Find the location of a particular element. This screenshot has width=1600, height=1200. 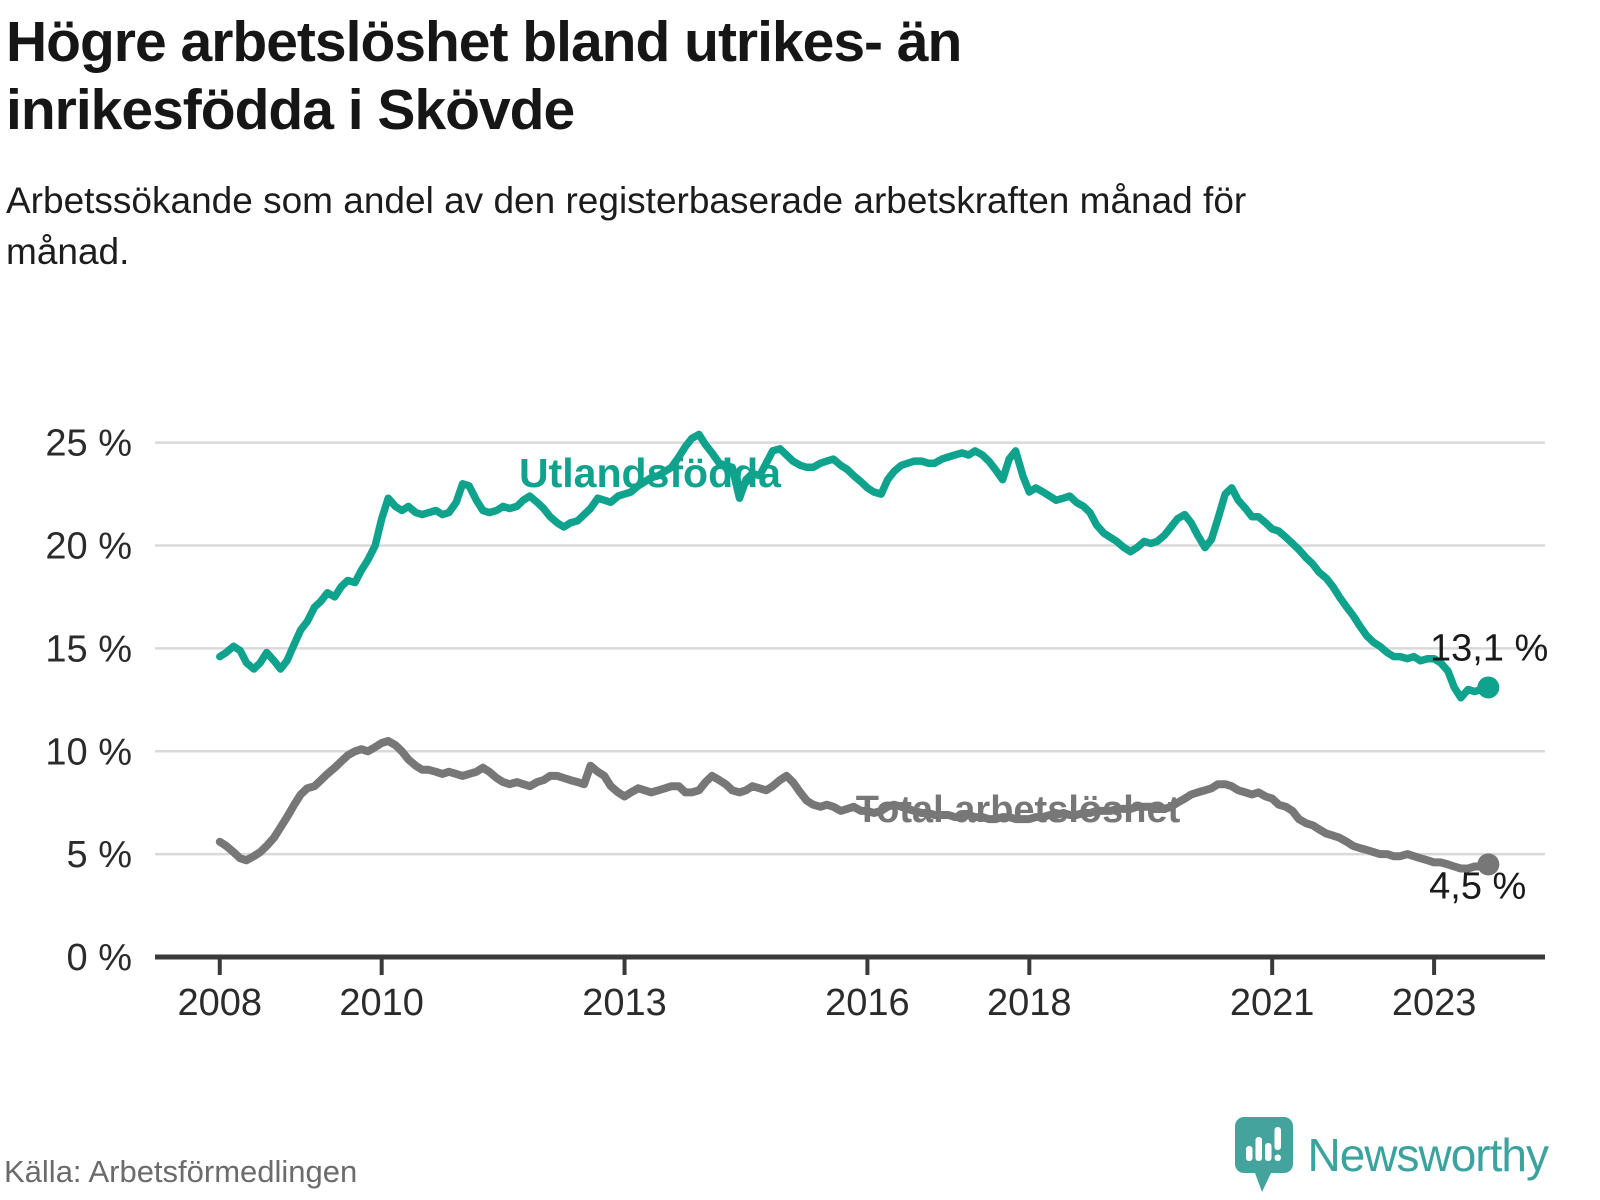

x-tick-label: 2013 is located at coordinates (624, 1003).